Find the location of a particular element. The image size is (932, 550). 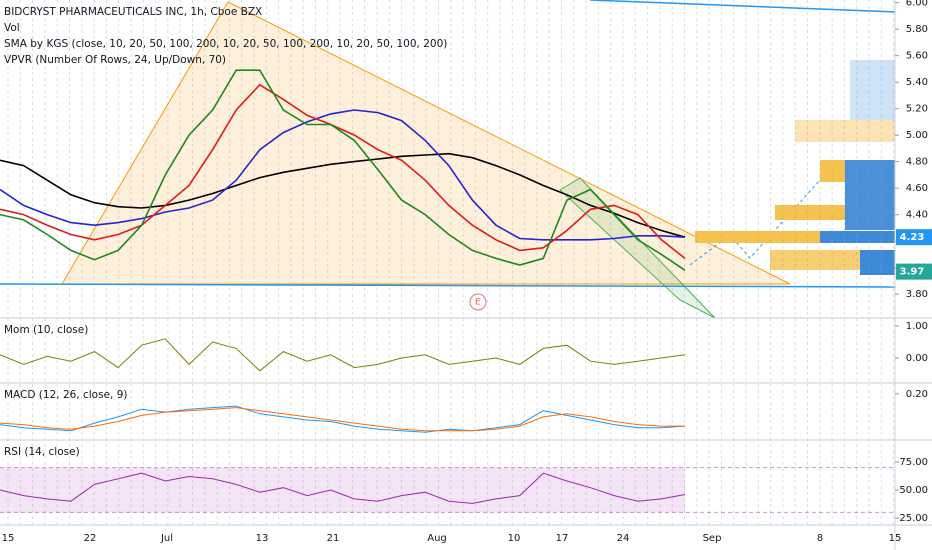

y-tick-label: 3.80 is located at coordinates (917, 294).